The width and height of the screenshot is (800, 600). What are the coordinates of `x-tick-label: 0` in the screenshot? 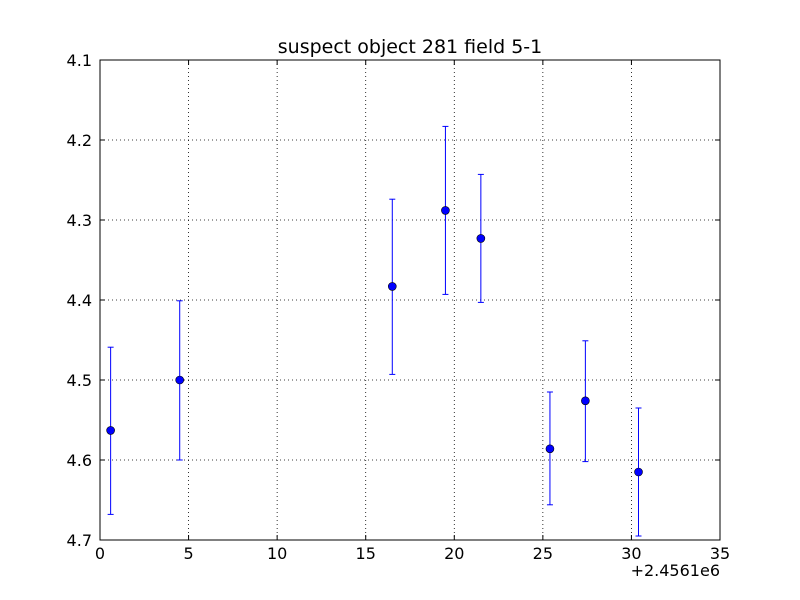 It's located at (100, 553).